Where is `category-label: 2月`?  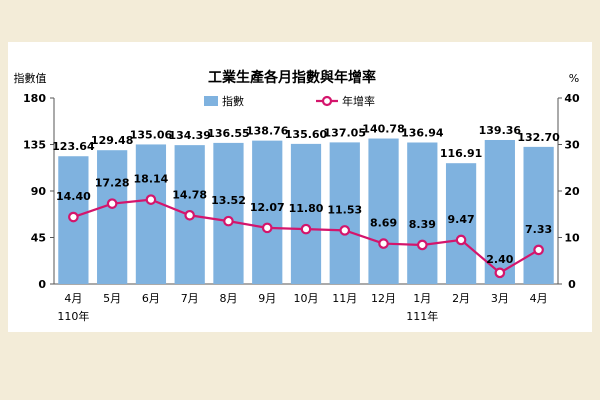
category-label: 2月 is located at coordinates (461, 298).